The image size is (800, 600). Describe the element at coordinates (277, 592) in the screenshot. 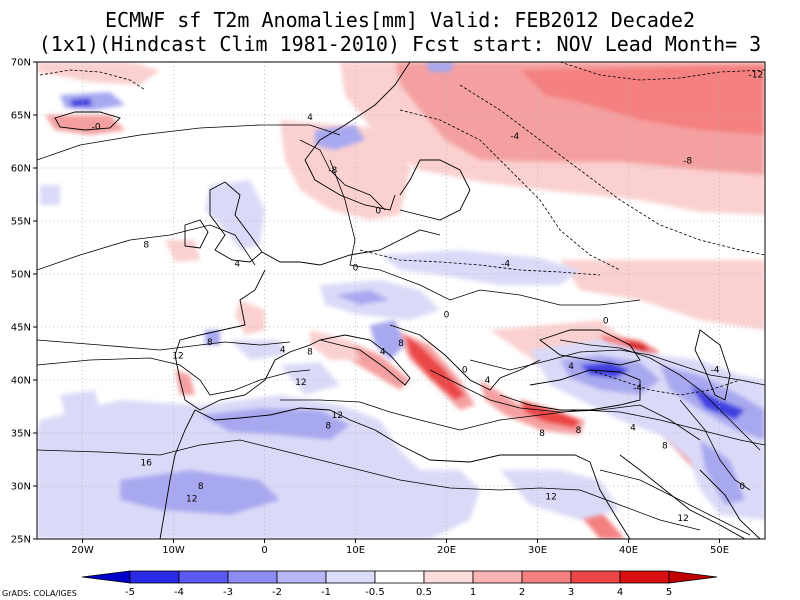

I see `colorbar-label: -2` at that location.